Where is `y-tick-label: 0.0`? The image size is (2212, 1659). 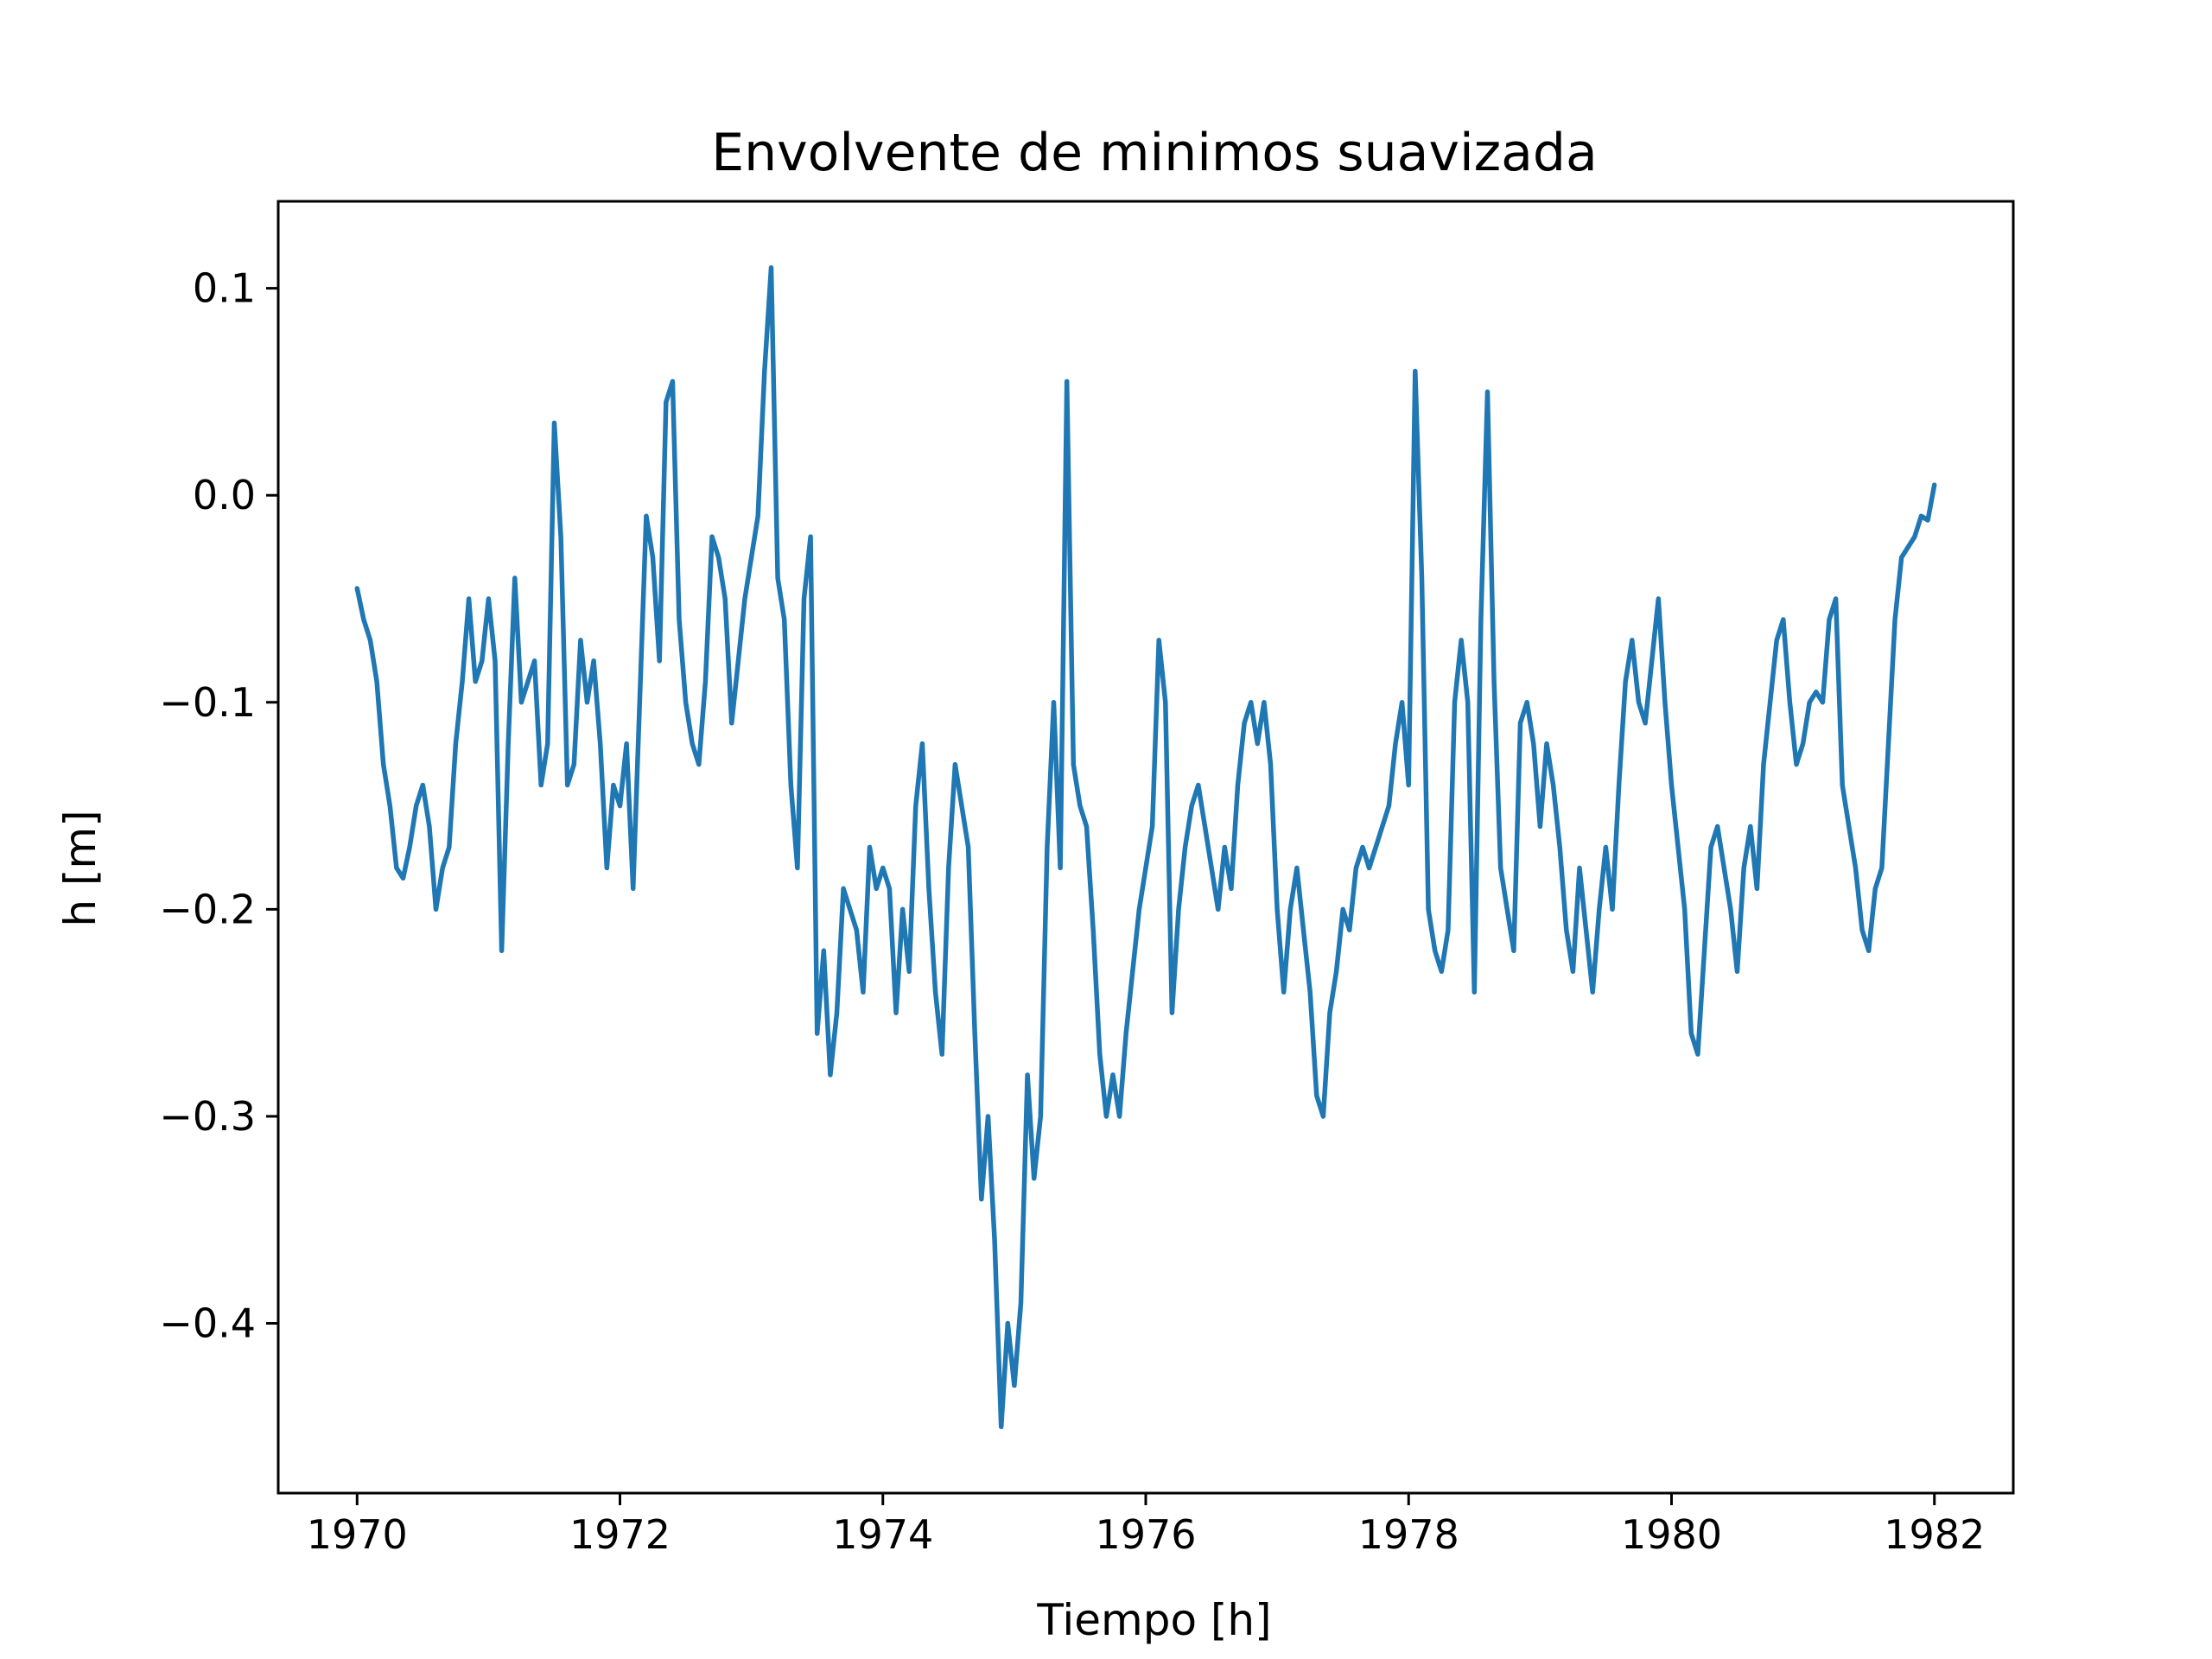
y-tick-label: 0.0 is located at coordinates (224, 495).